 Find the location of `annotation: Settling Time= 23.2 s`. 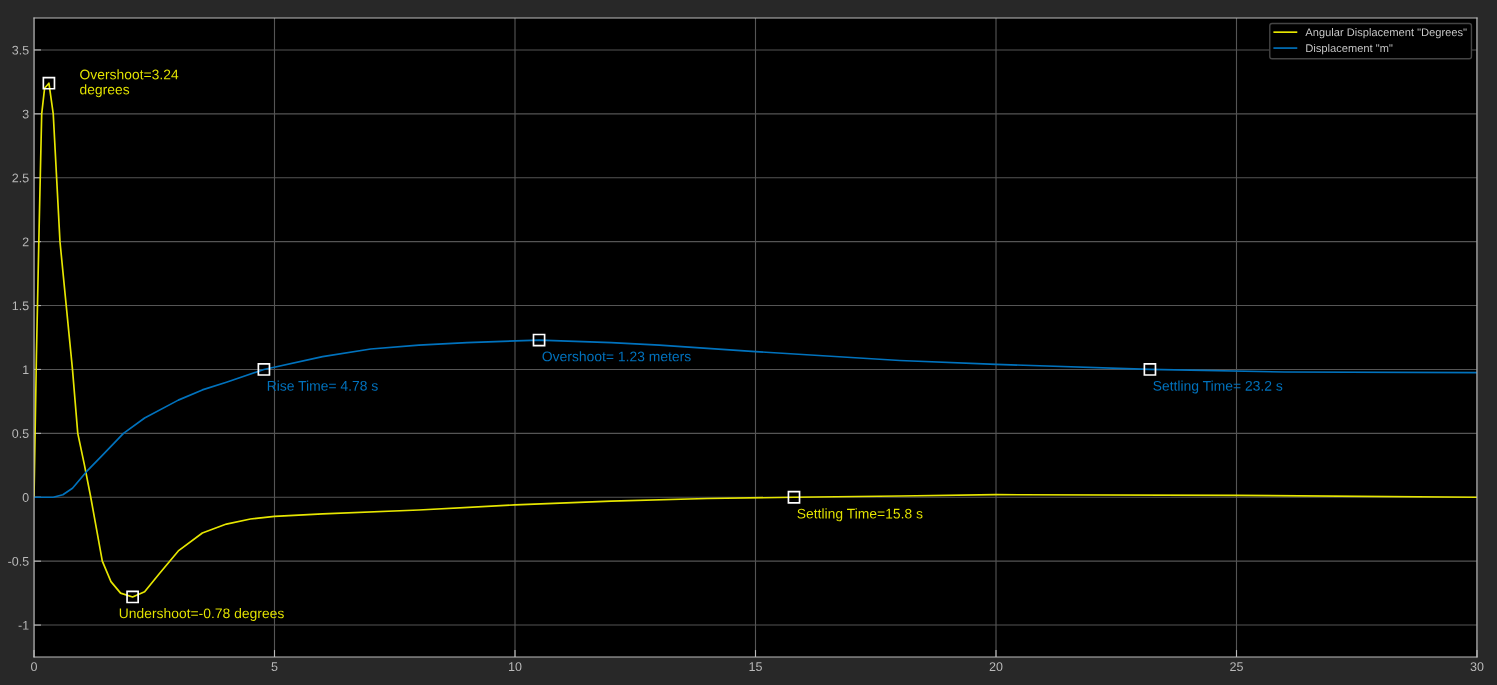

annotation: Settling Time= 23.2 s is located at coordinates (1218, 387).